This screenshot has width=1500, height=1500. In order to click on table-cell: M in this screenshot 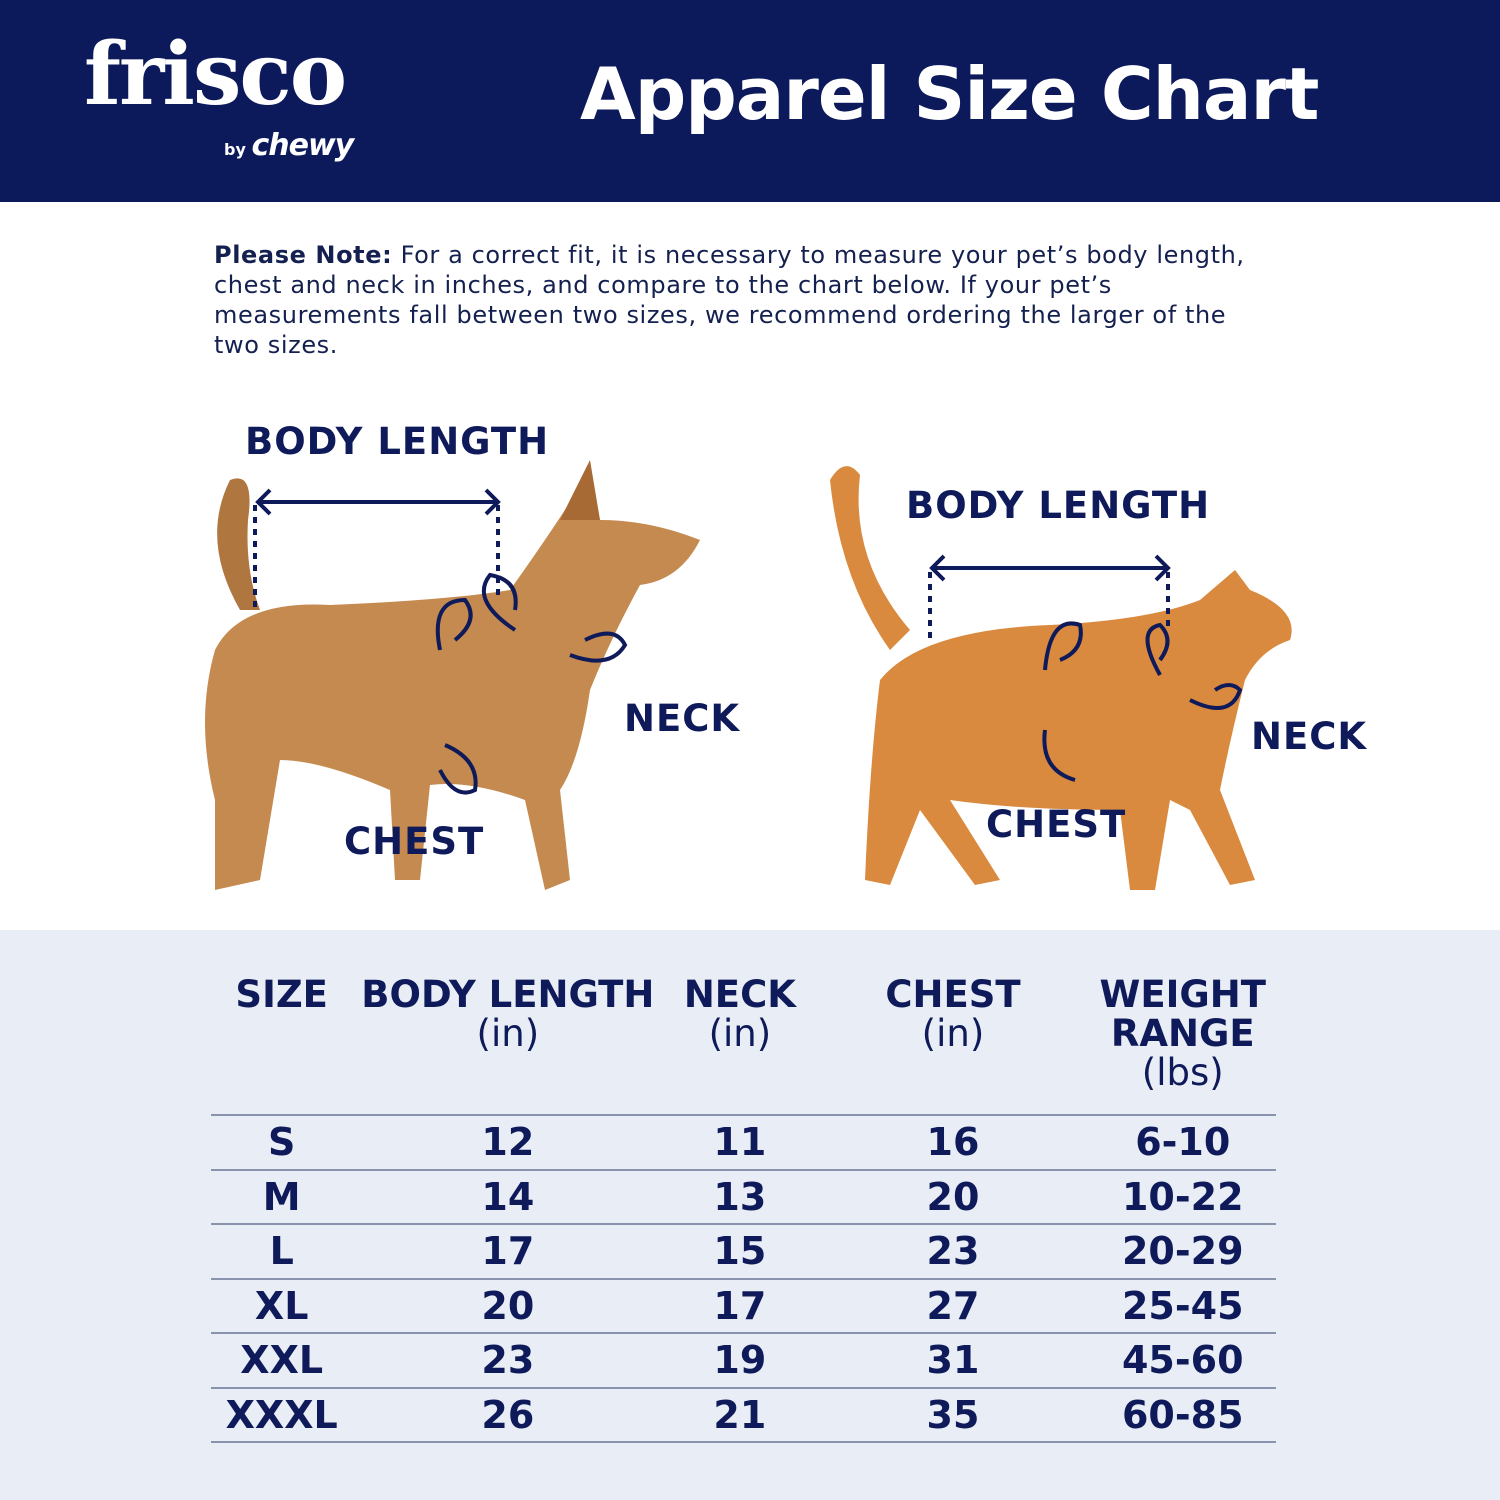, I will do `click(282, 1197)`.